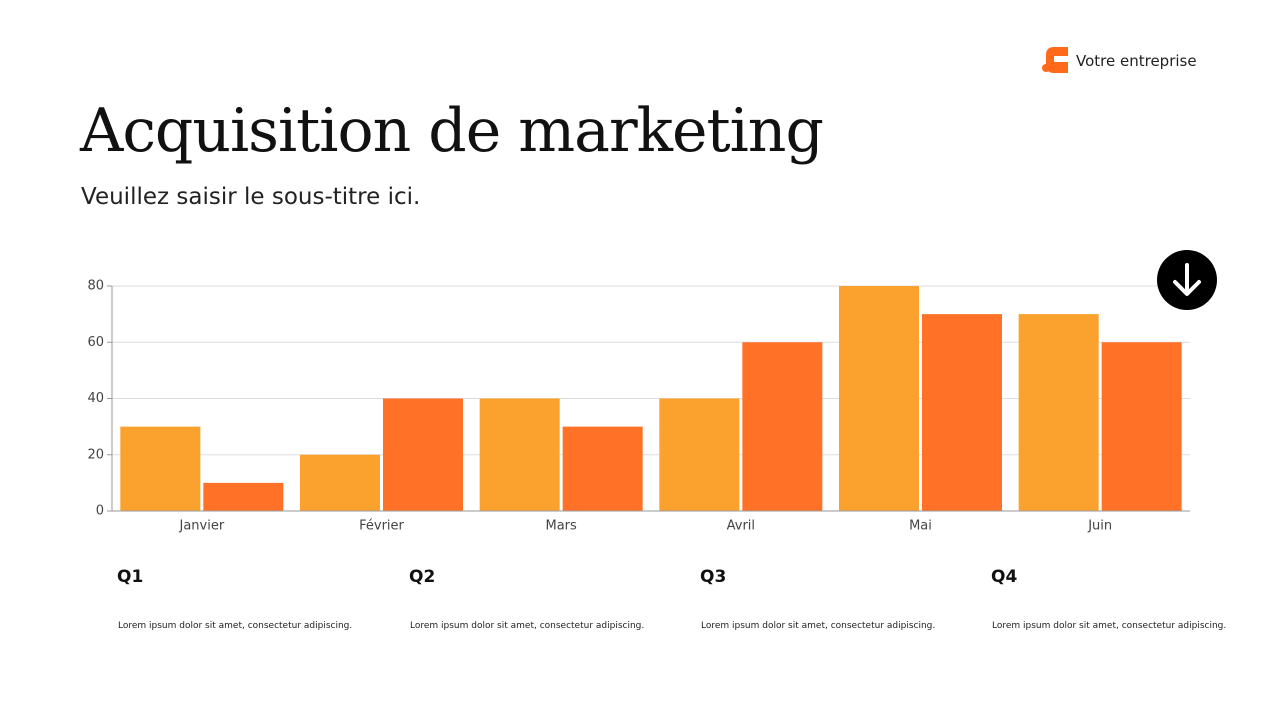  What do you see at coordinates (452, 131) in the screenshot?
I see `slide-title: Acquisition de marketing` at bounding box center [452, 131].